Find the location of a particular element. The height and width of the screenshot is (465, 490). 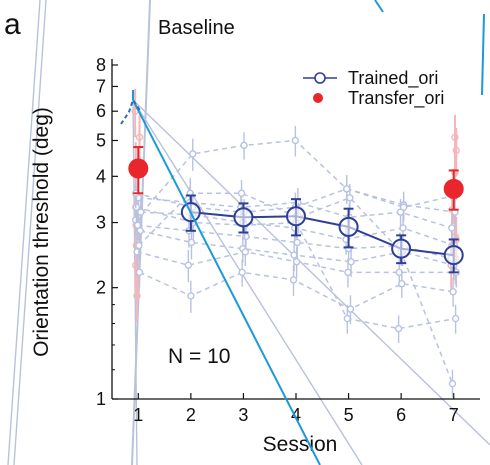

y-tick-label: 5 is located at coordinates (101, 140).